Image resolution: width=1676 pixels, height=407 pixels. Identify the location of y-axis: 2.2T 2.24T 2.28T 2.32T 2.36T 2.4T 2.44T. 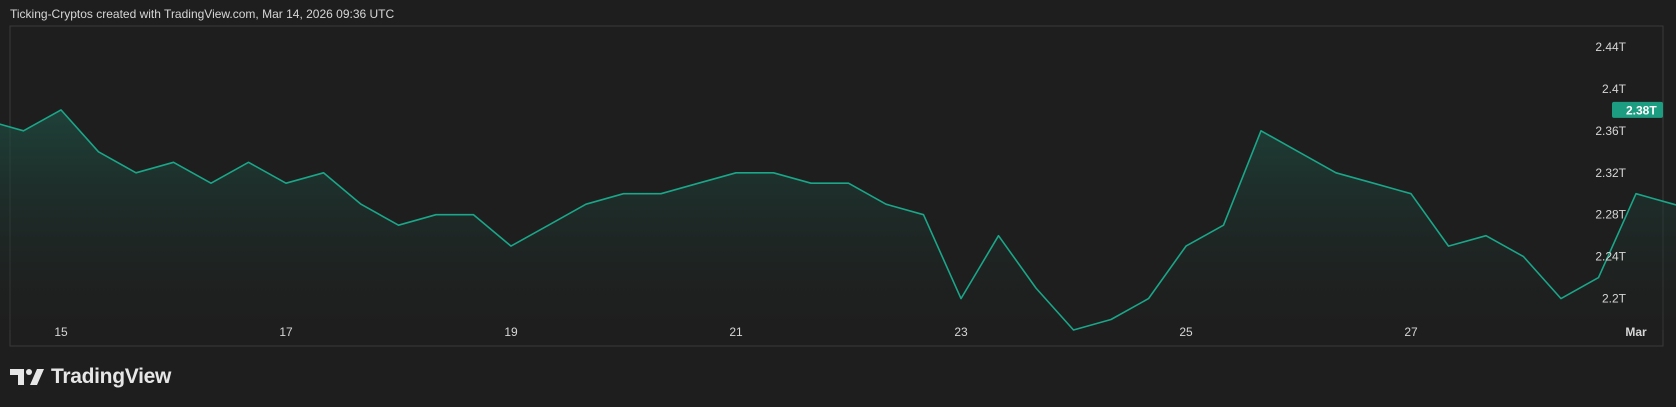
(1610, 173).